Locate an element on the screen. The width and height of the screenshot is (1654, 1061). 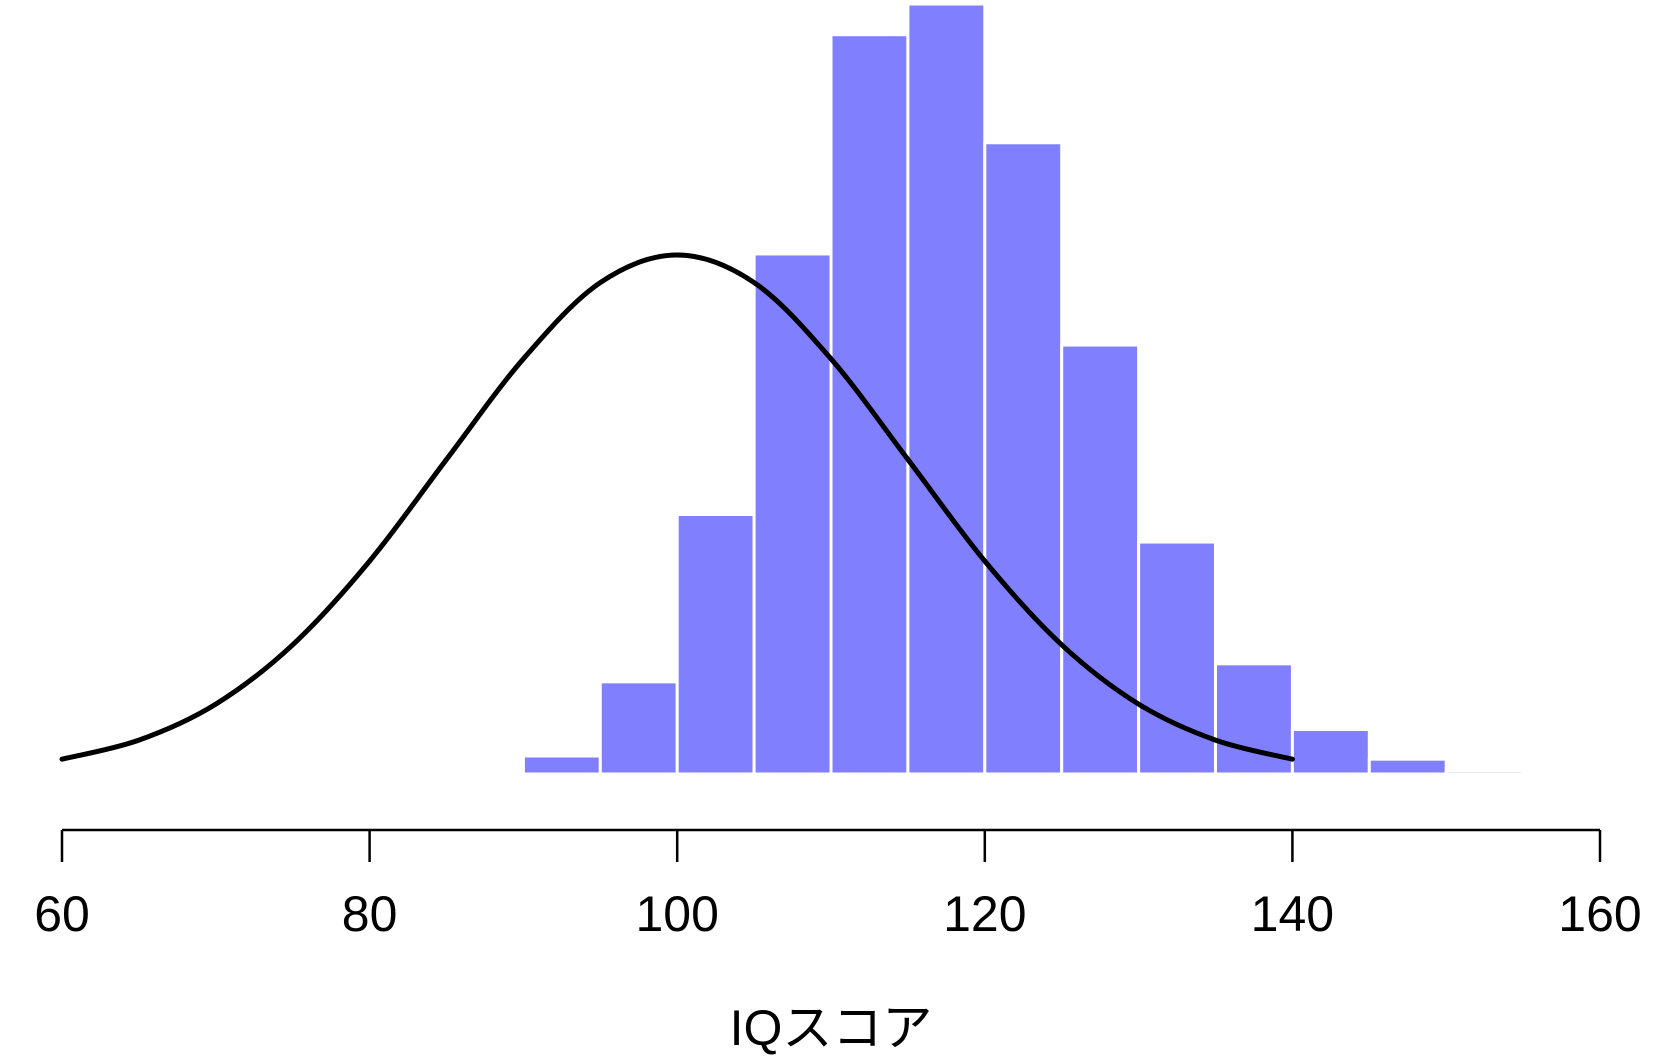
x-tick-label: 60 is located at coordinates (62, 914).